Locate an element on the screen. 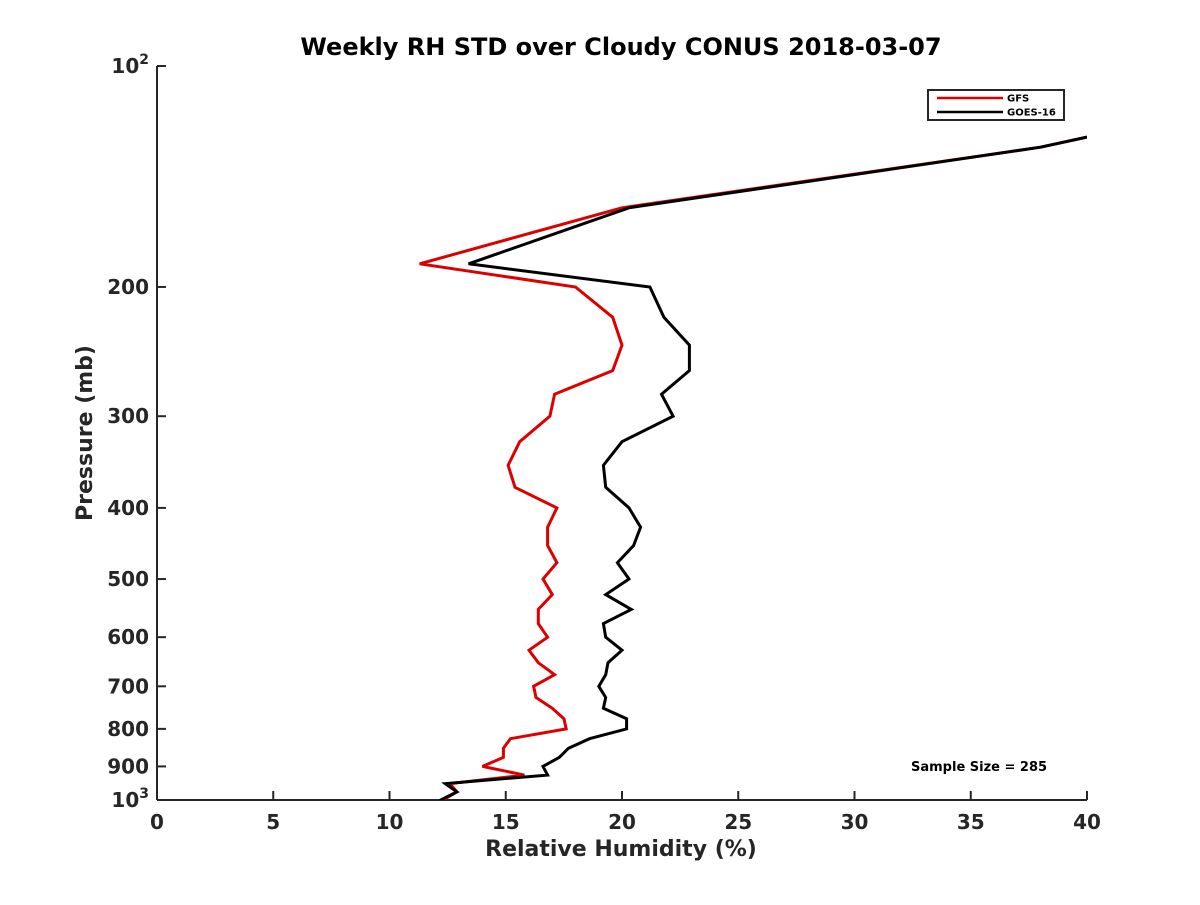 Image resolution: width=1200 pixels, height=905 pixels. legend-box is located at coordinates (996, 105).